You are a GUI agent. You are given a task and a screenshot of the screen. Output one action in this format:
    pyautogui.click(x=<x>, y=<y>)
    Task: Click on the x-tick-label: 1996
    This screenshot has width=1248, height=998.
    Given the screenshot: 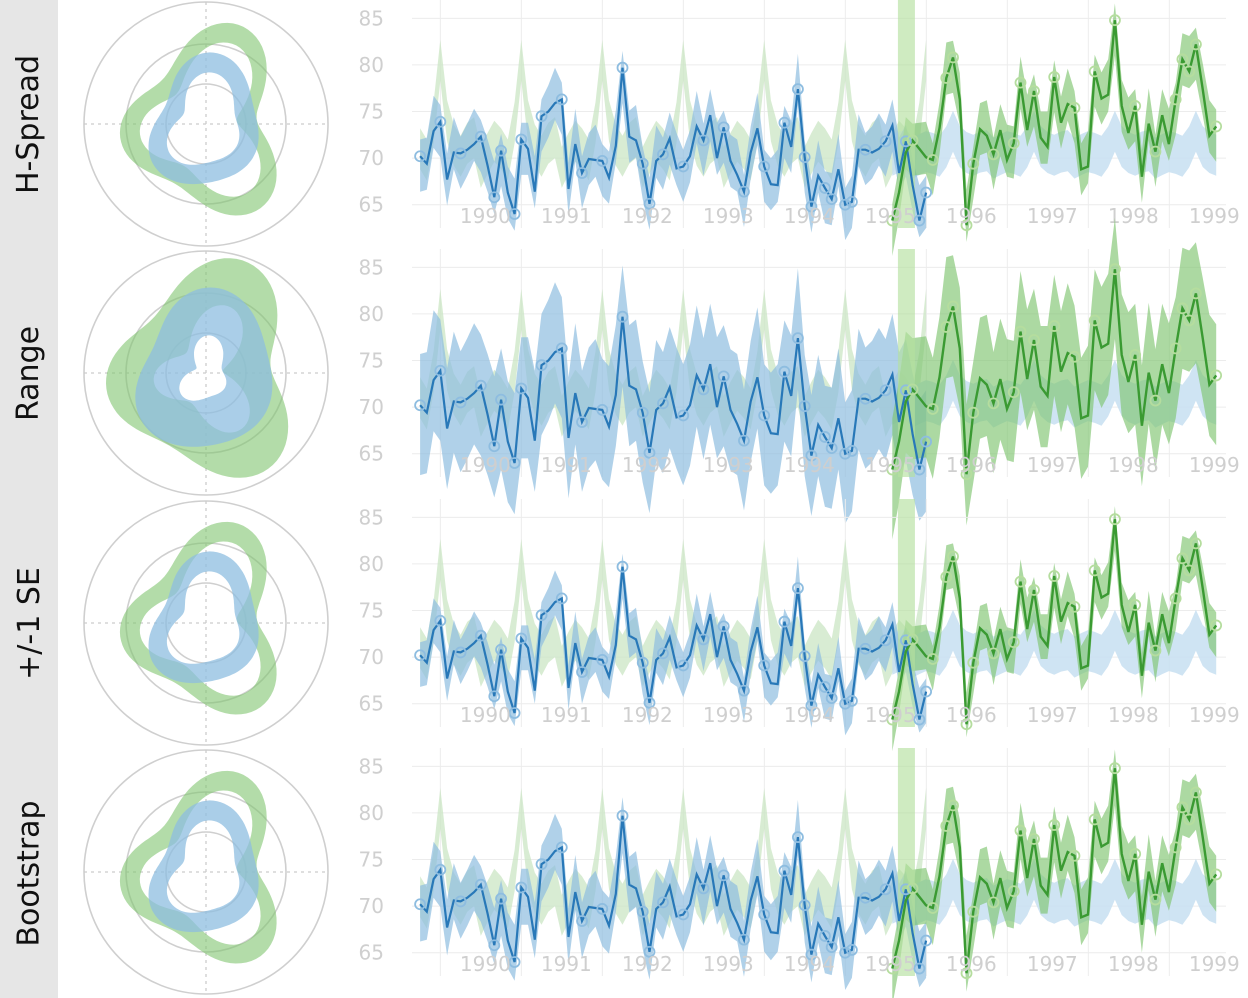 What is the action you would take?
    pyautogui.click(x=971, y=964)
    